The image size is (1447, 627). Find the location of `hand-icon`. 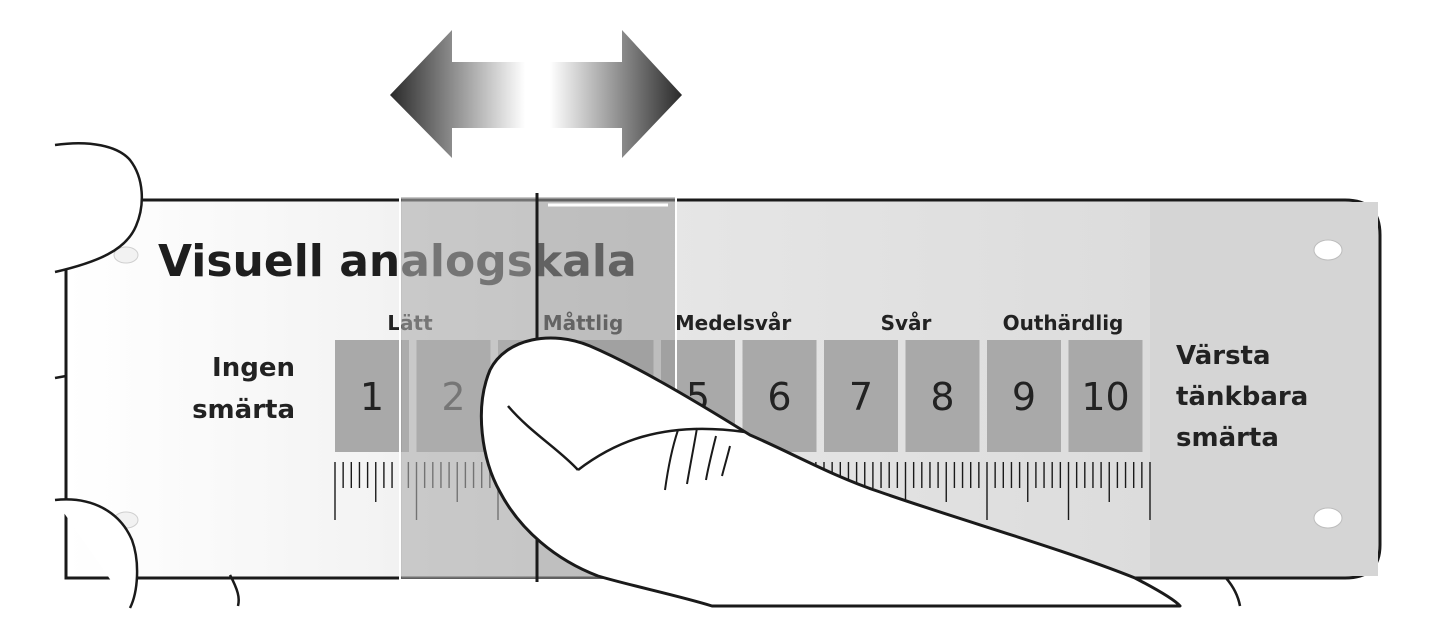

hand-icon is located at coordinates (147, 375).